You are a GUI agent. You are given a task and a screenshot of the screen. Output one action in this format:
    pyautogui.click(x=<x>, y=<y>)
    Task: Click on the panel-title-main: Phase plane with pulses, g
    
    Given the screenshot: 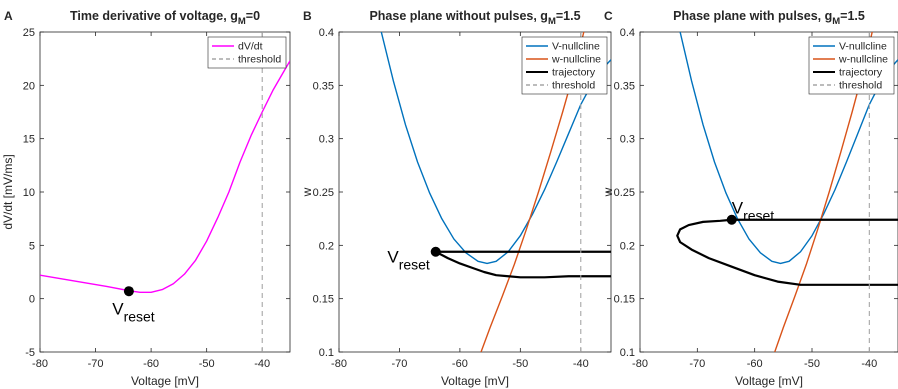 What is the action you would take?
    pyautogui.click(x=752, y=16)
    